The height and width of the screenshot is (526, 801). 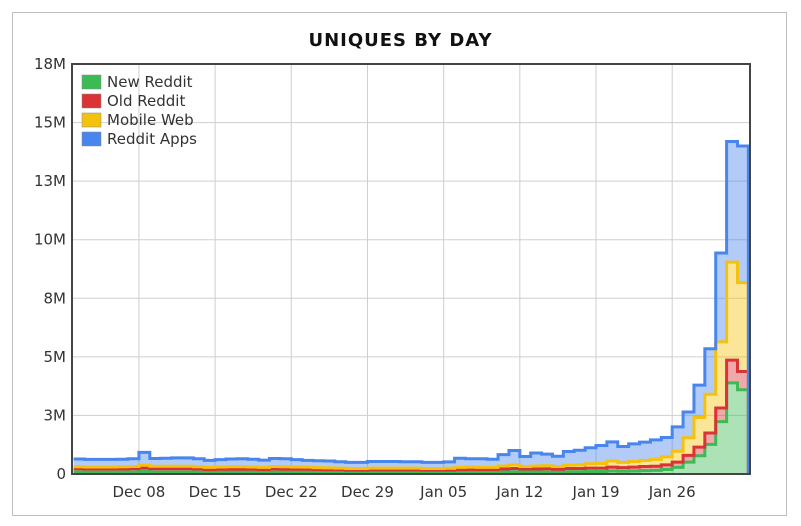 I want to click on y-tick-label: 5M, so click(x=55, y=357).